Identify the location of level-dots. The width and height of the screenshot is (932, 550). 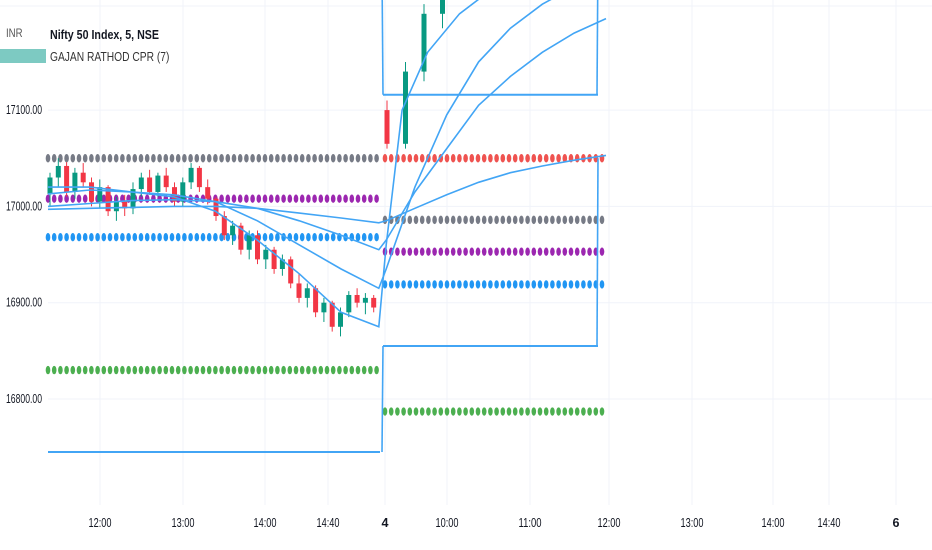
(212, 158).